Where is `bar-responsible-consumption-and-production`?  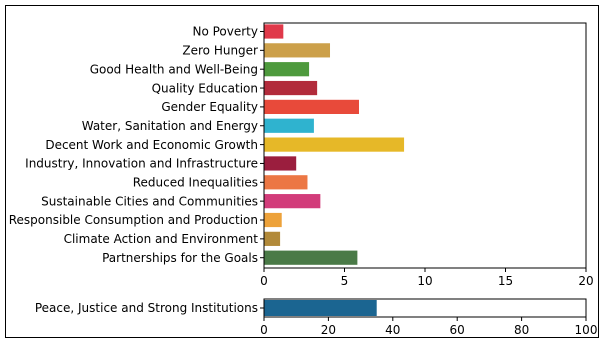
bar-responsible-consumption-and-production is located at coordinates (273, 220).